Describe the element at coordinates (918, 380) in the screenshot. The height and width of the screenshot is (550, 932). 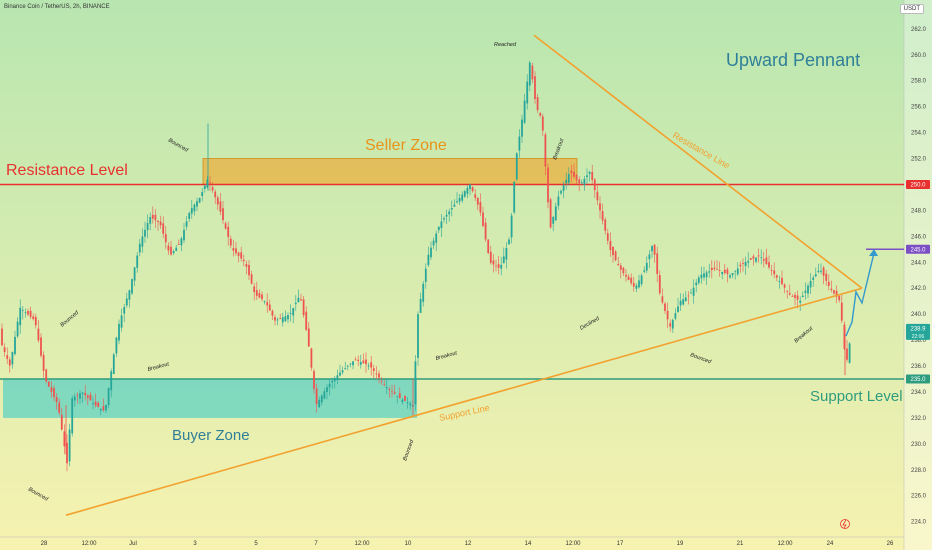
I see `support-price-tag-text: 235.0` at that location.